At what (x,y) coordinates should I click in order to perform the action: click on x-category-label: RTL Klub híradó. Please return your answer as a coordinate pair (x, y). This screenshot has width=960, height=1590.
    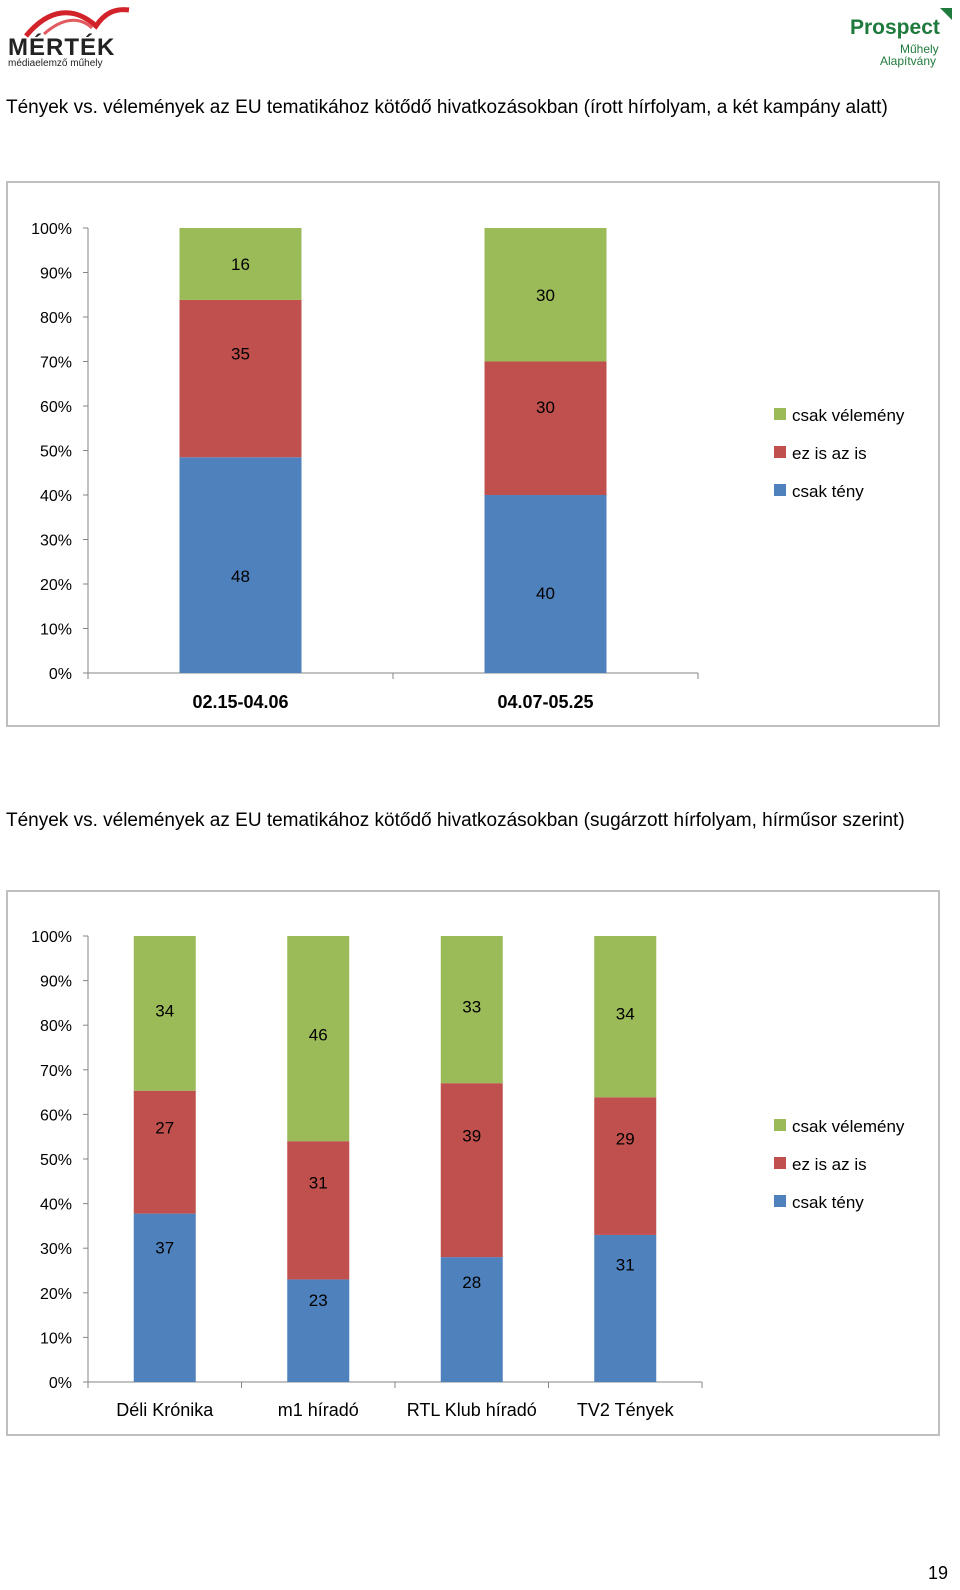
    Looking at the image, I should click on (472, 1410).